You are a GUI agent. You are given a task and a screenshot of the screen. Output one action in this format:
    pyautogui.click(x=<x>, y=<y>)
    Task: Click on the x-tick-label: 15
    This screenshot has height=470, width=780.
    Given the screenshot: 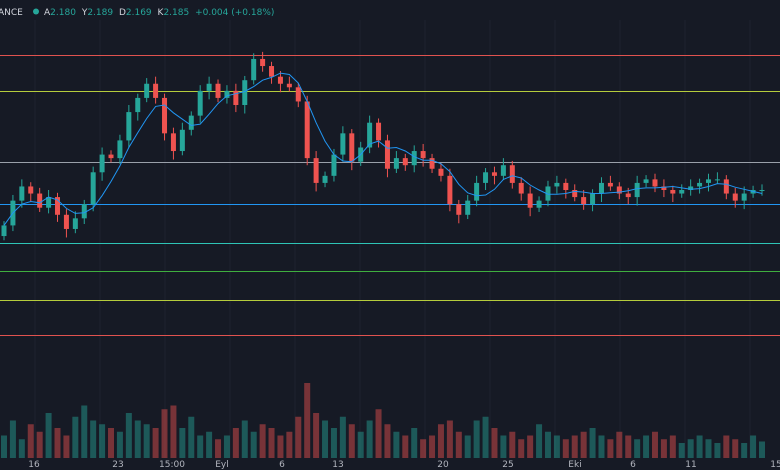 What is the action you would take?
    pyautogui.click(x=775, y=465)
    